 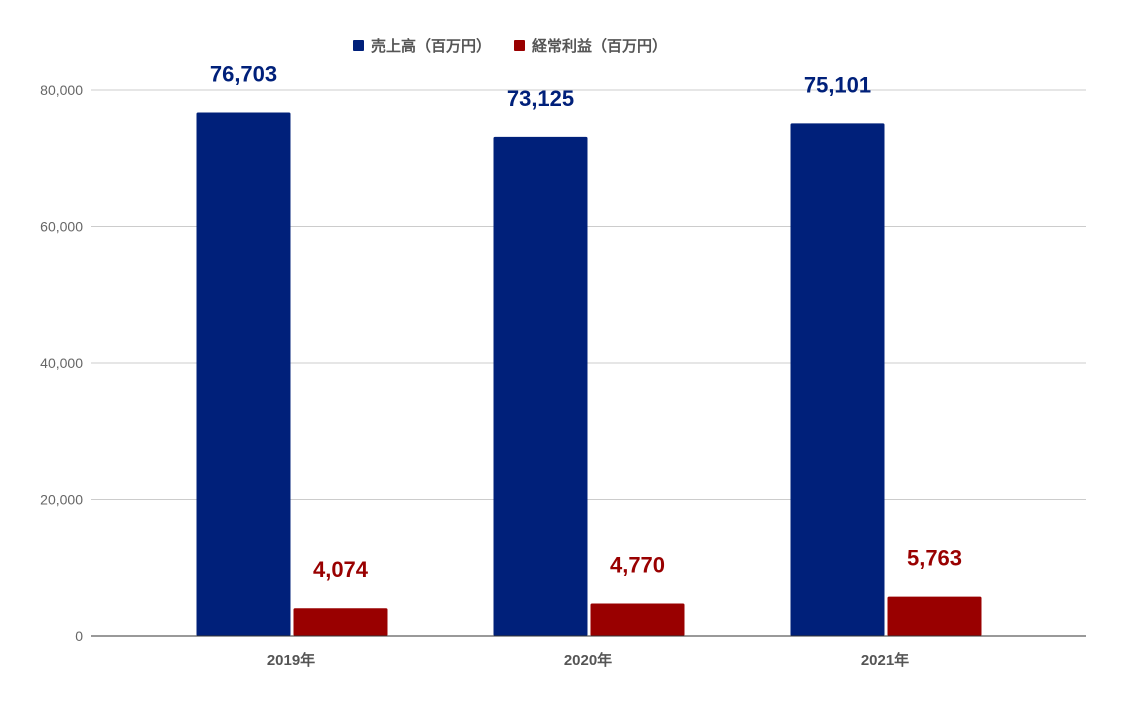 What do you see at coordinates (837, 84) in the screenshot?
I see `data-label-sales: 75,101` at bounding box center [837, 84].